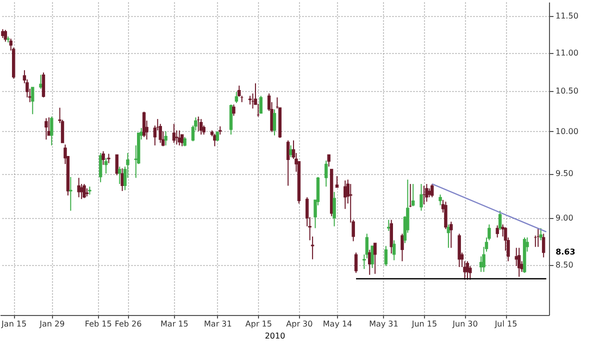 The width and height of the screenshot is (600, 359). What do you see at coordinates (383, 324) in the screenshot?
I see `x-tick-label: May 31` at bounding box center [383, 324].